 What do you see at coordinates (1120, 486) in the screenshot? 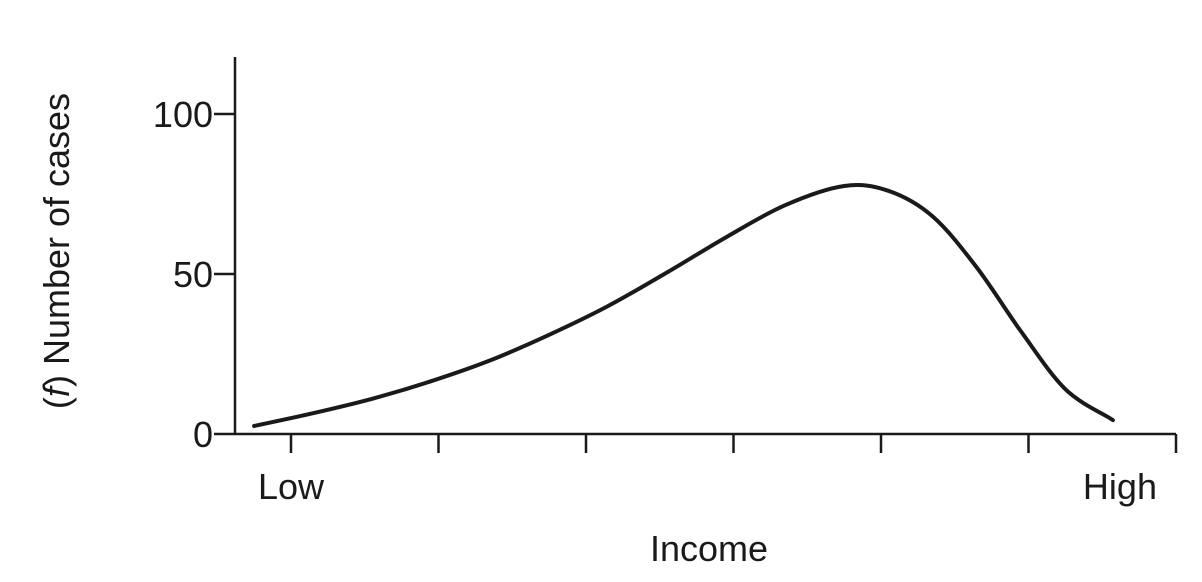
I see `x-tick-label-high: High` at bounding box center [1120, 486].